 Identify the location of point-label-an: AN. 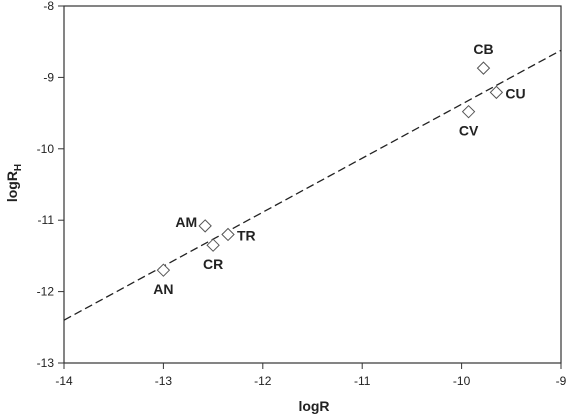
(163, 289).